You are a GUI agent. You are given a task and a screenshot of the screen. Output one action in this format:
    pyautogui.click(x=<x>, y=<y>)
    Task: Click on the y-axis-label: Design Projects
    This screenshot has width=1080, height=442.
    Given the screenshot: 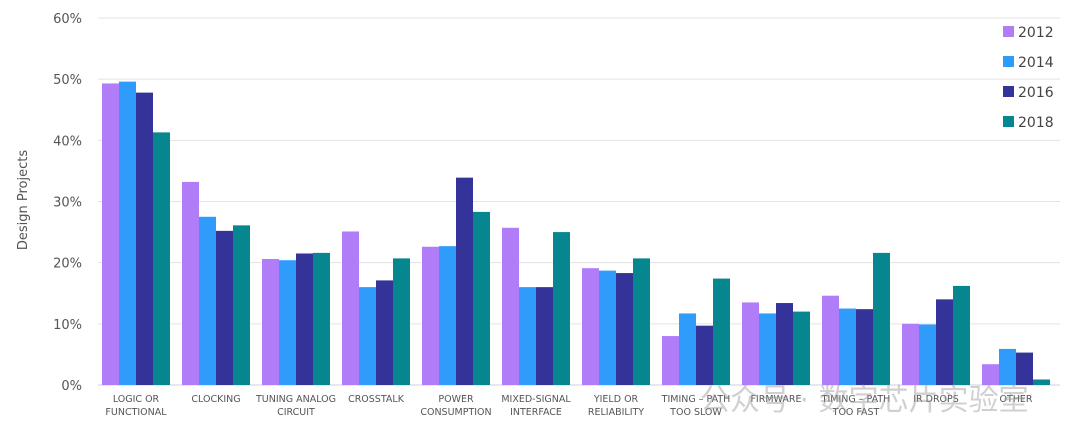 What is the action you would take?
    pyautogui.click(x=23, y=200)
    